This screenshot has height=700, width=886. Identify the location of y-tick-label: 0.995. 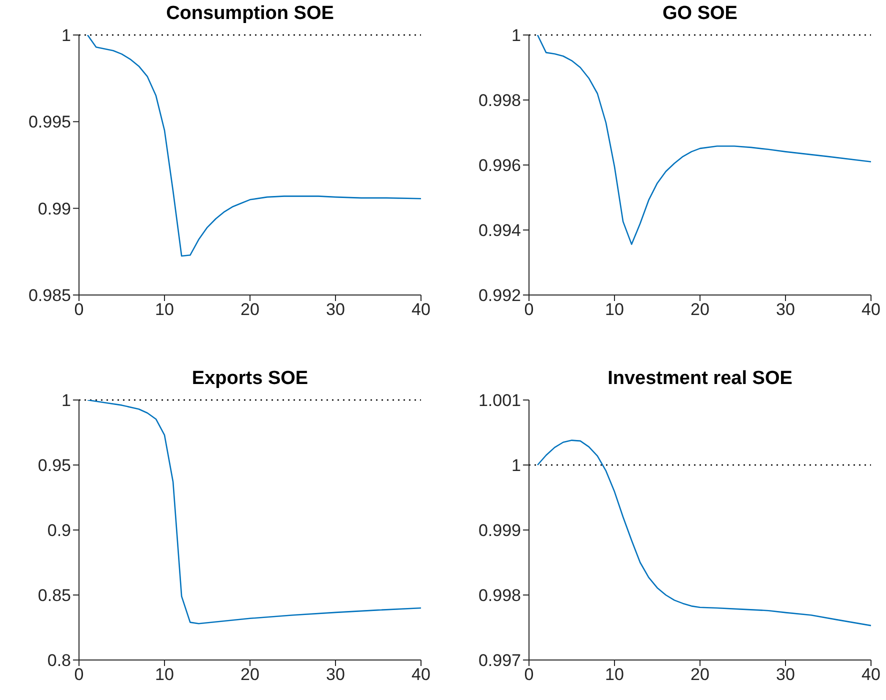
(49, 122).